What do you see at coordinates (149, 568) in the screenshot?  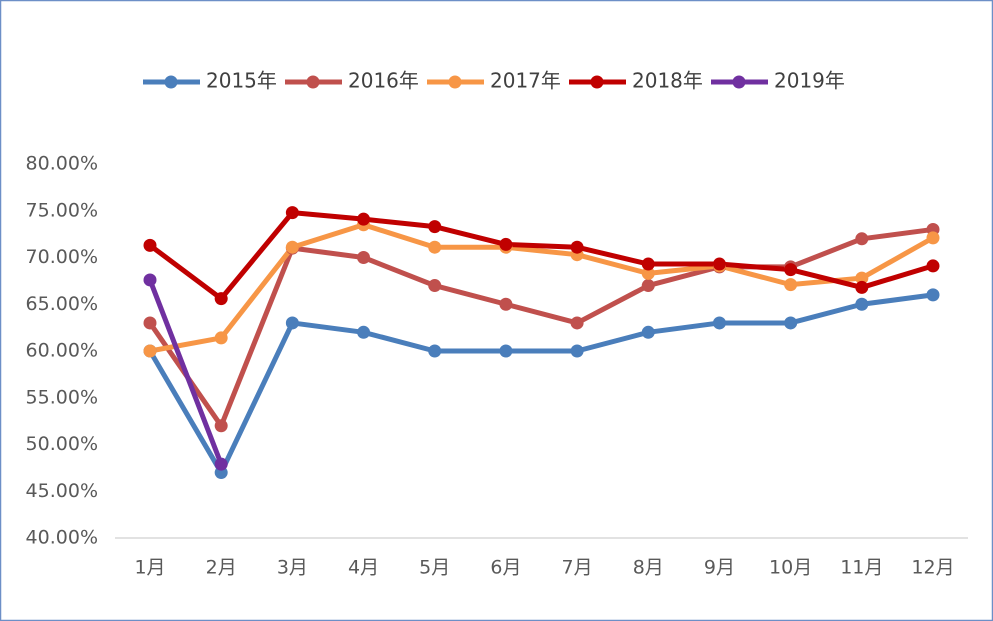 I see `x-tick-label: 1月` at bounding box center [149, 568].